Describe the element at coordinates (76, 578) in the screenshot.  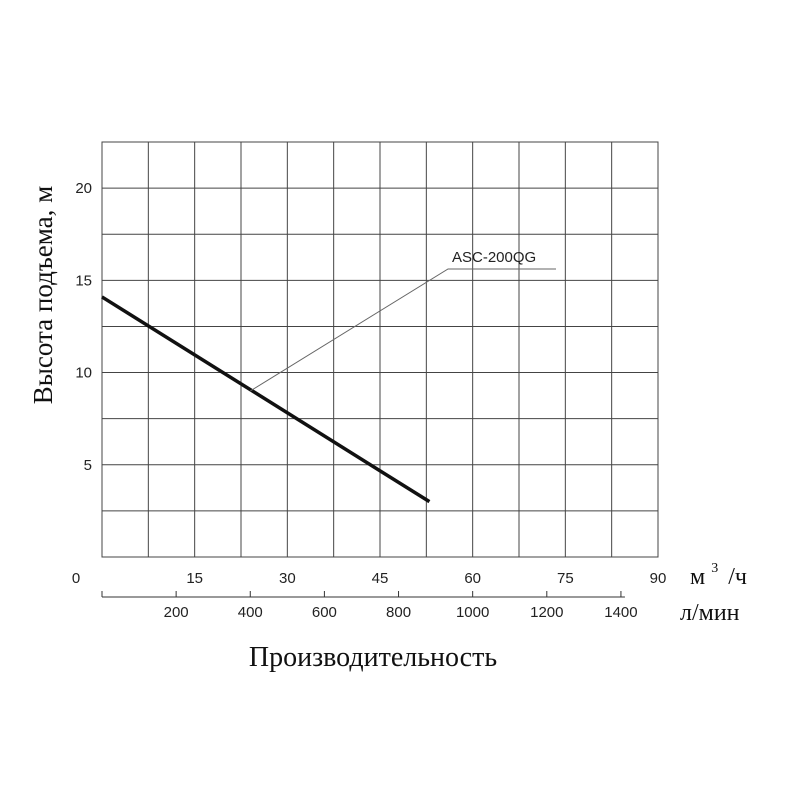
I see `x-tick-label-m3h: 0` at that location.